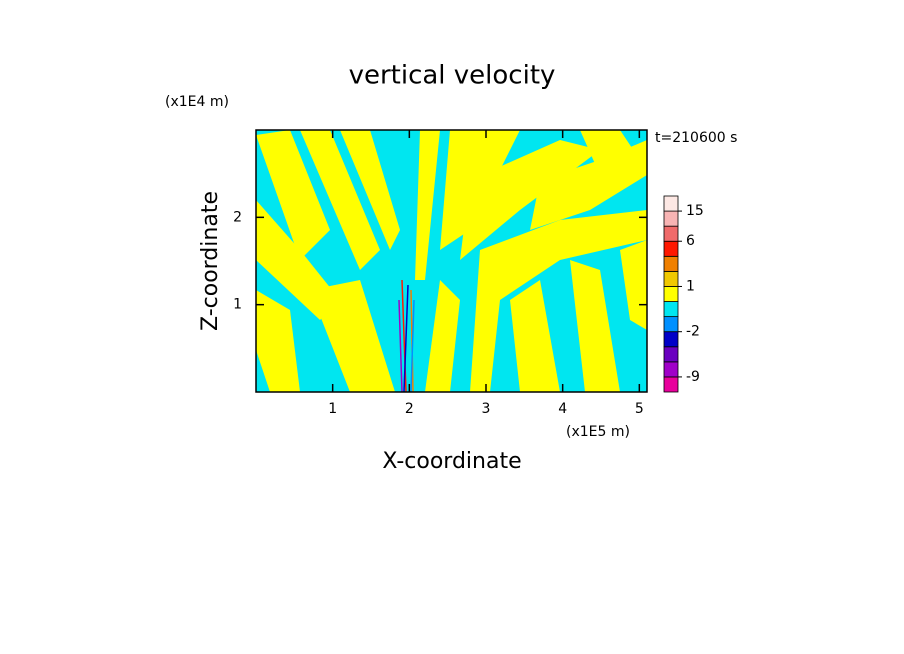 The height and width of the screenshot is (654, 904). I want to click on chart-title: vertical velocity, so click(452, 76).